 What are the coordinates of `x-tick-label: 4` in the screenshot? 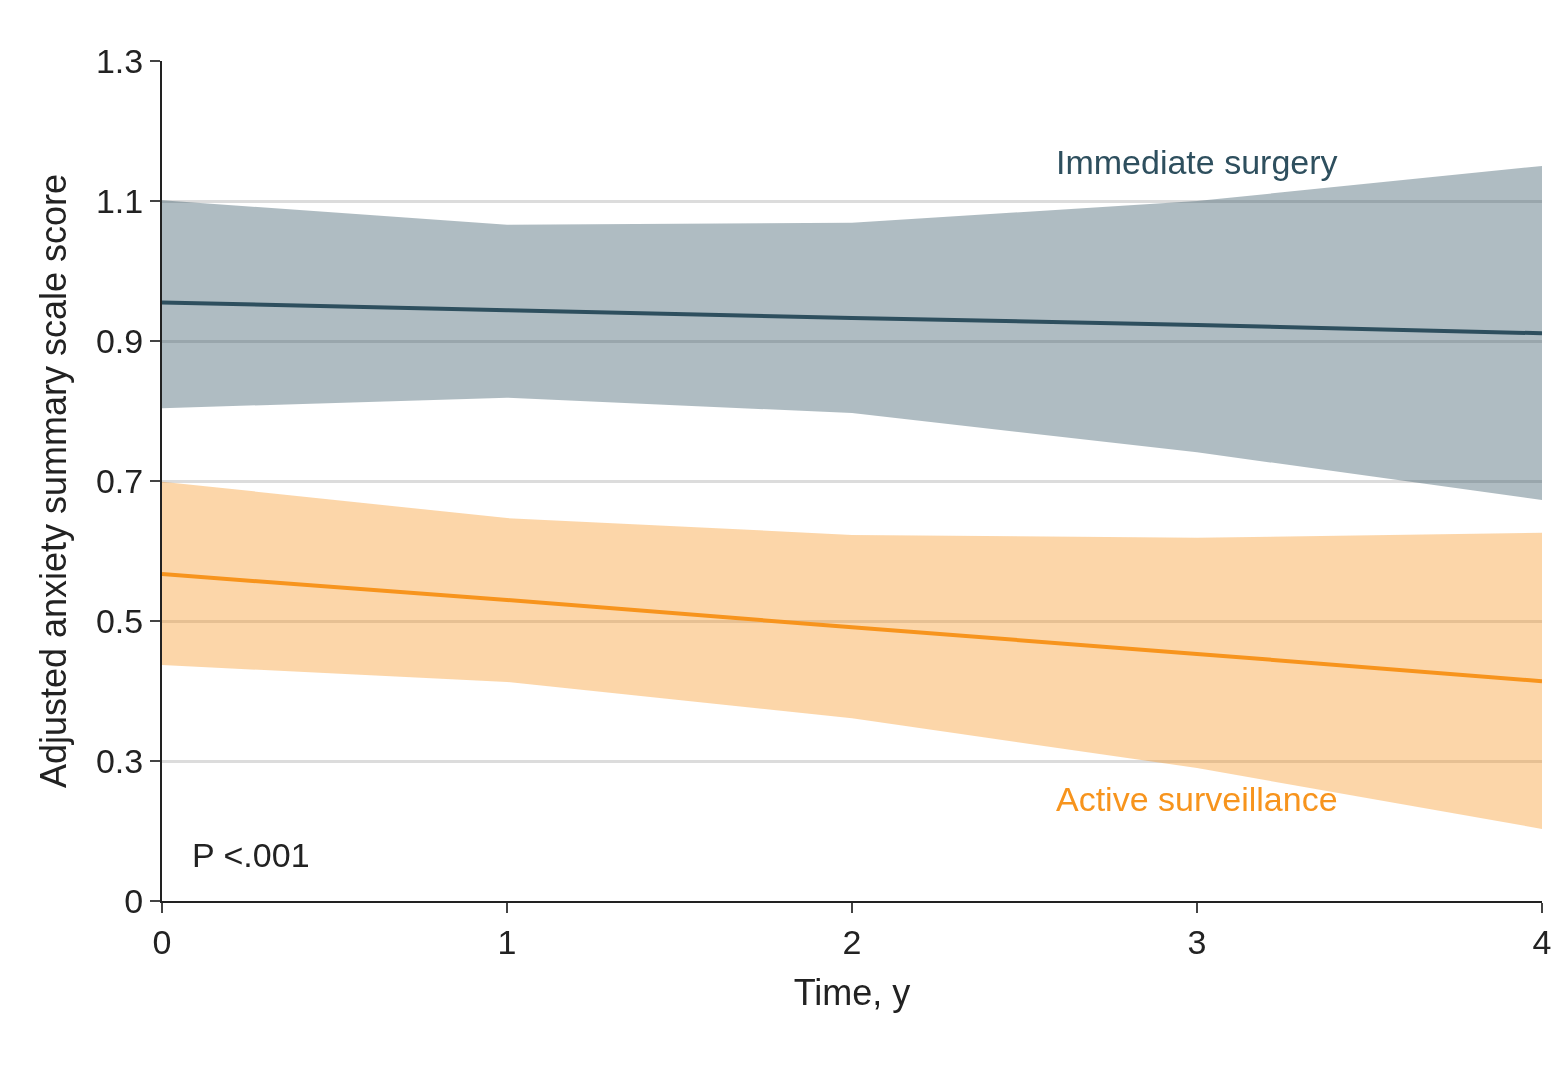 It's located at (1542, 941).